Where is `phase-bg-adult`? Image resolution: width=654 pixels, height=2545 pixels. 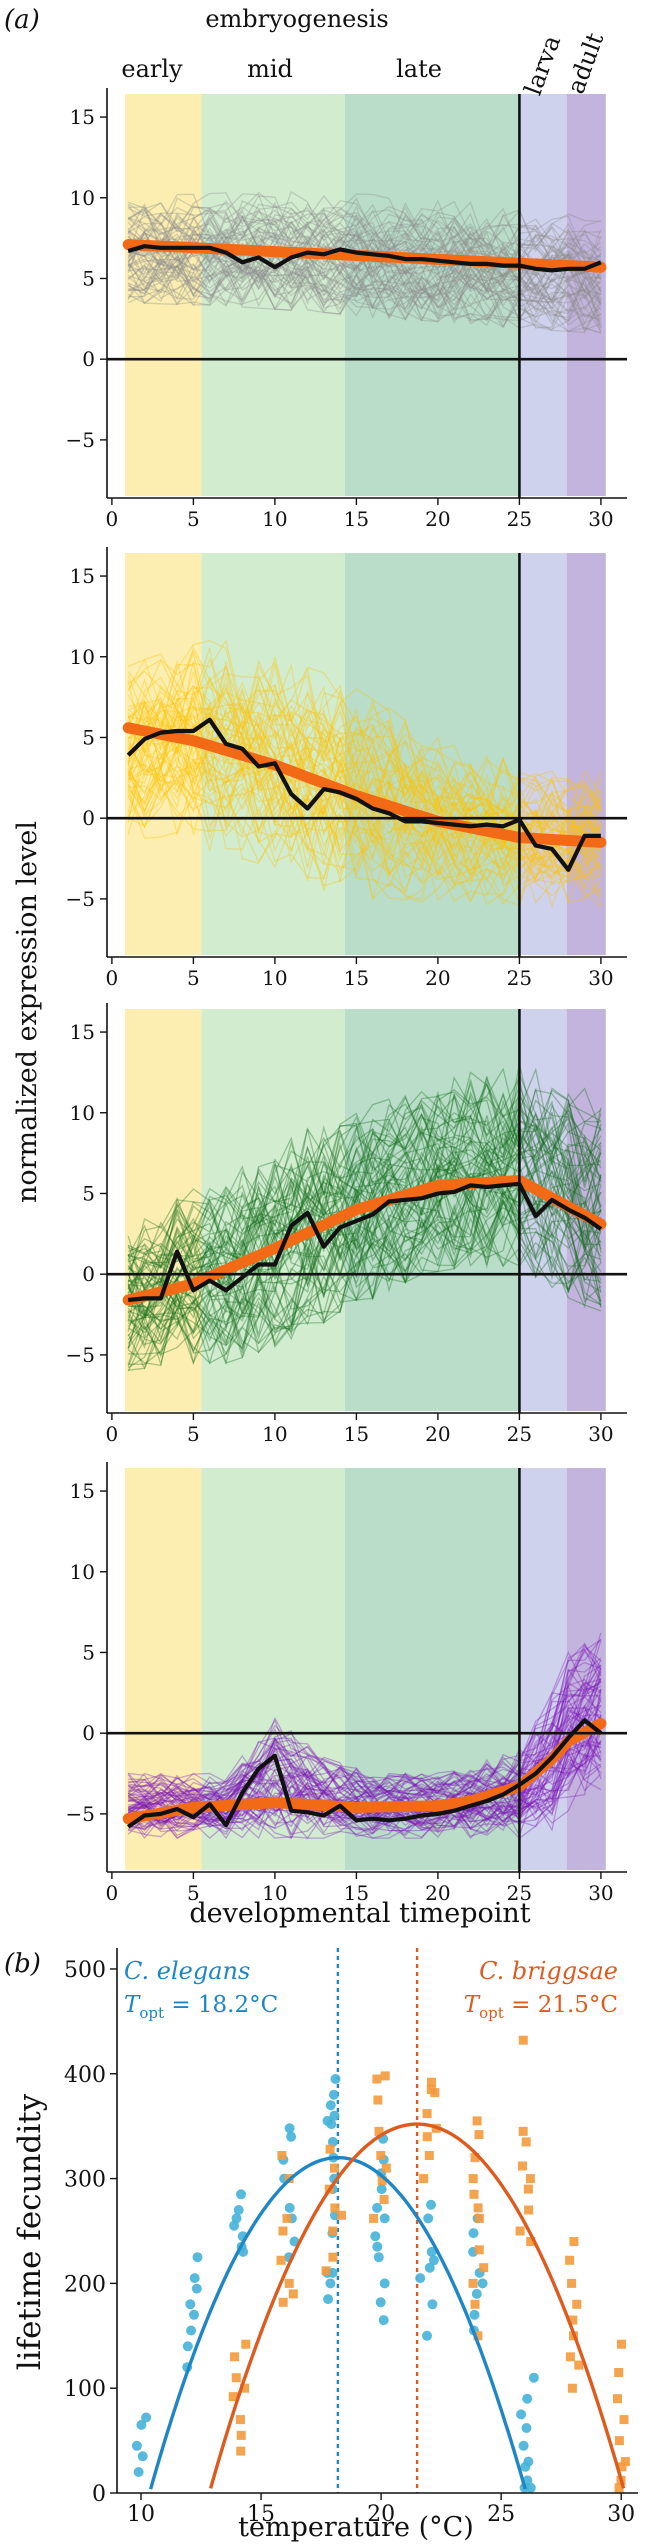
phase-bg-adult is located at coordinates (586, 754).